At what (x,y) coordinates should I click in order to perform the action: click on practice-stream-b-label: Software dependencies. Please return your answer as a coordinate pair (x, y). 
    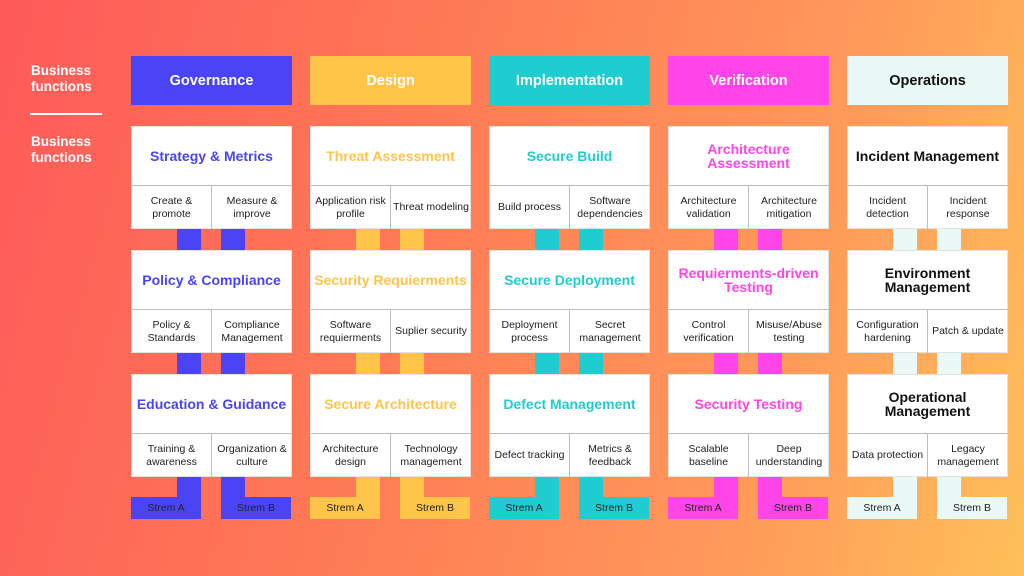
    Looking at the image, I should click on (610, 207).